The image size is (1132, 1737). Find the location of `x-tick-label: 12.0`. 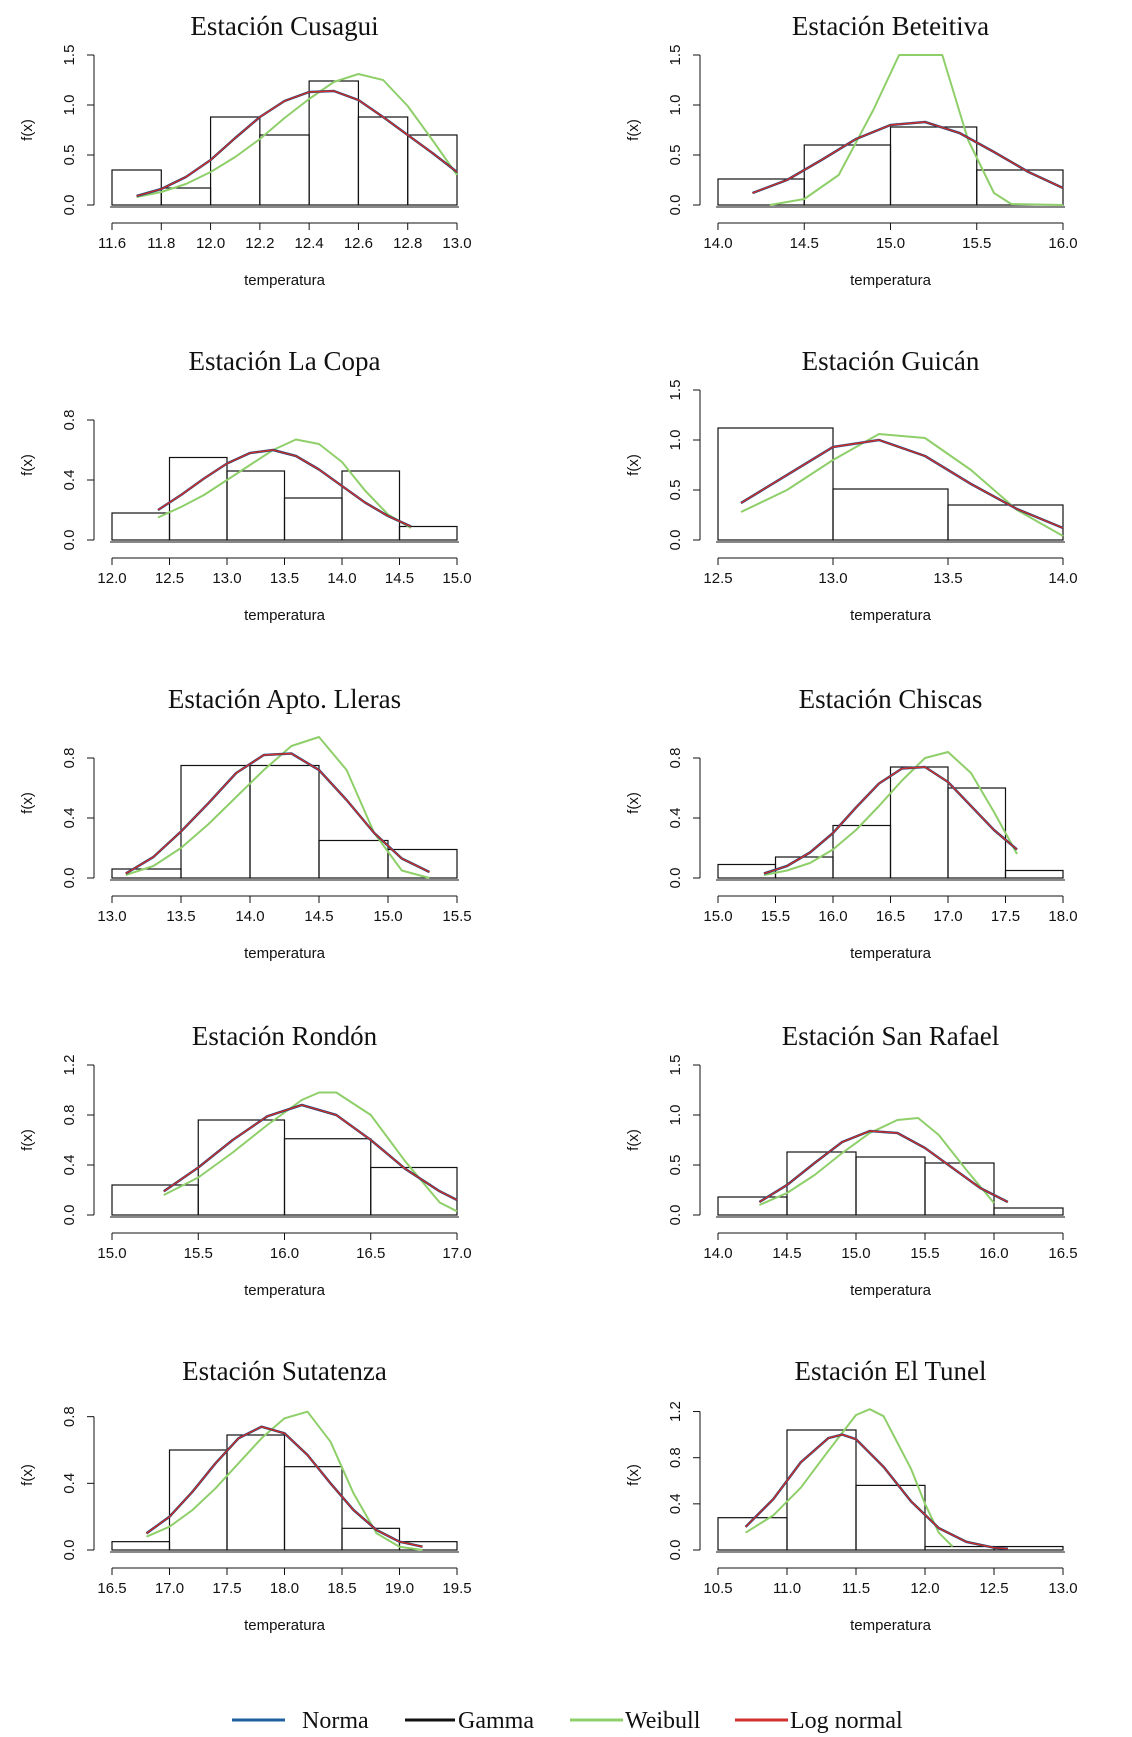

x-tick-label: 12.0 is located at coordinates (210, 243).